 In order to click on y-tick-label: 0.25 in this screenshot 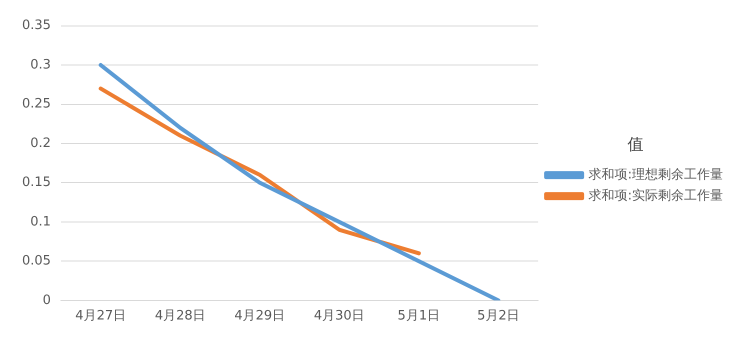, I will do `click(36, 104)`.